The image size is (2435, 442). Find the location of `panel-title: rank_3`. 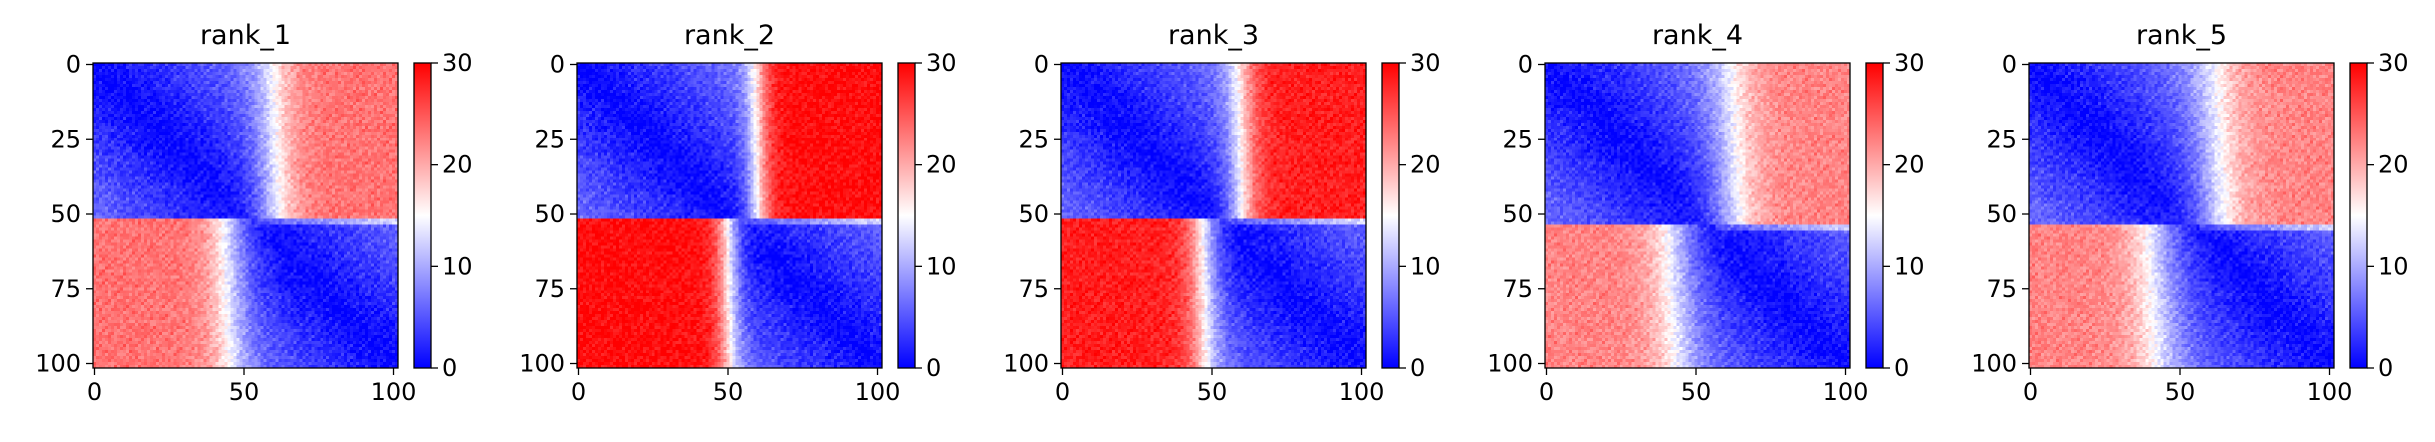

panel-title: rank_3 is located at coordinates (1213, 35).